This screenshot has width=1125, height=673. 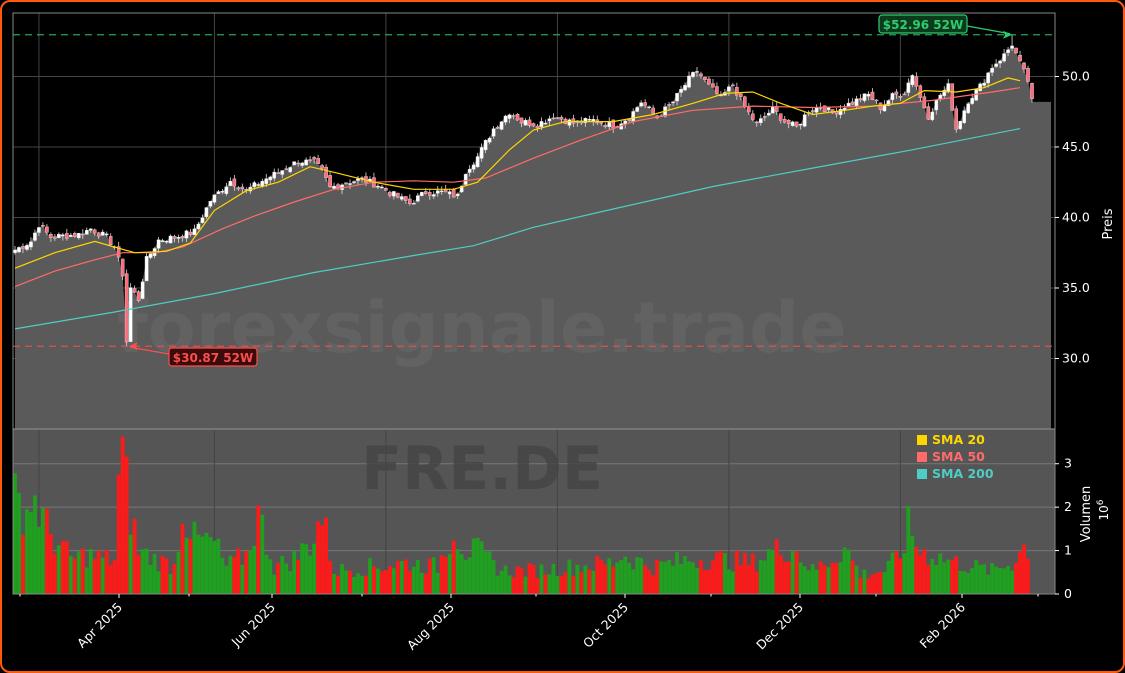 What do you see at coordinates (943, 625) in the screenshot?
I see `date-tick-label: Feb 2026` at bounding box center [943, 625].